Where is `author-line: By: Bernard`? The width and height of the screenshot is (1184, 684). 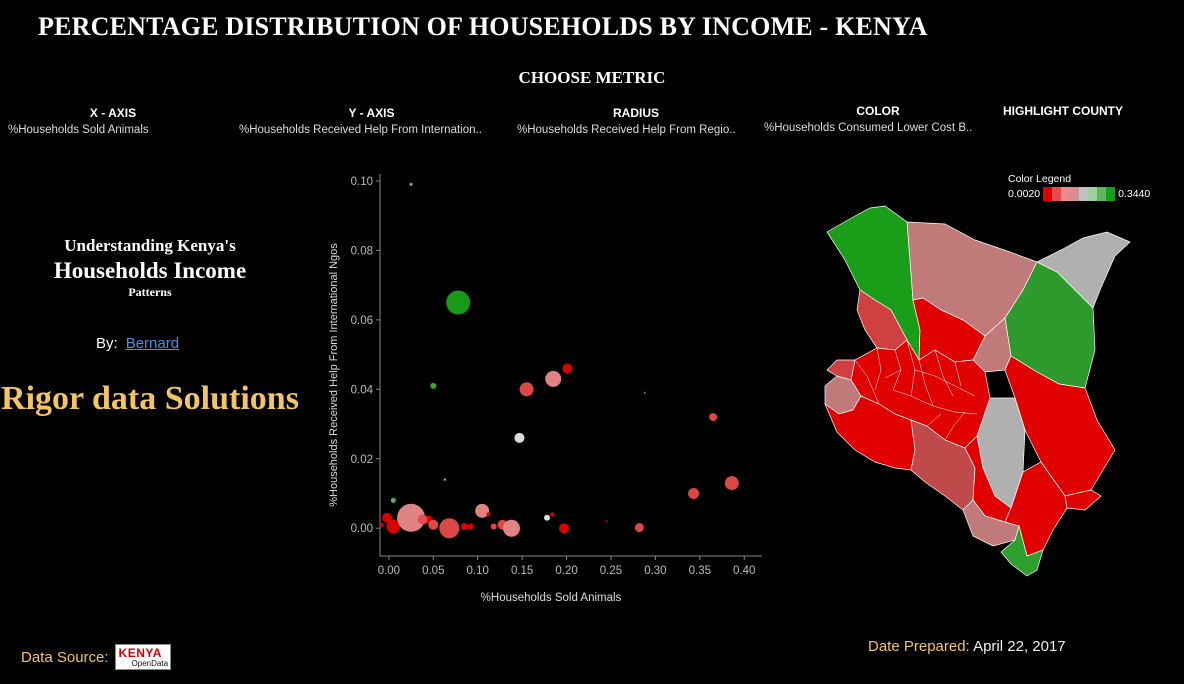
author-line: By: Bernard is located at coordinates (137, 343).